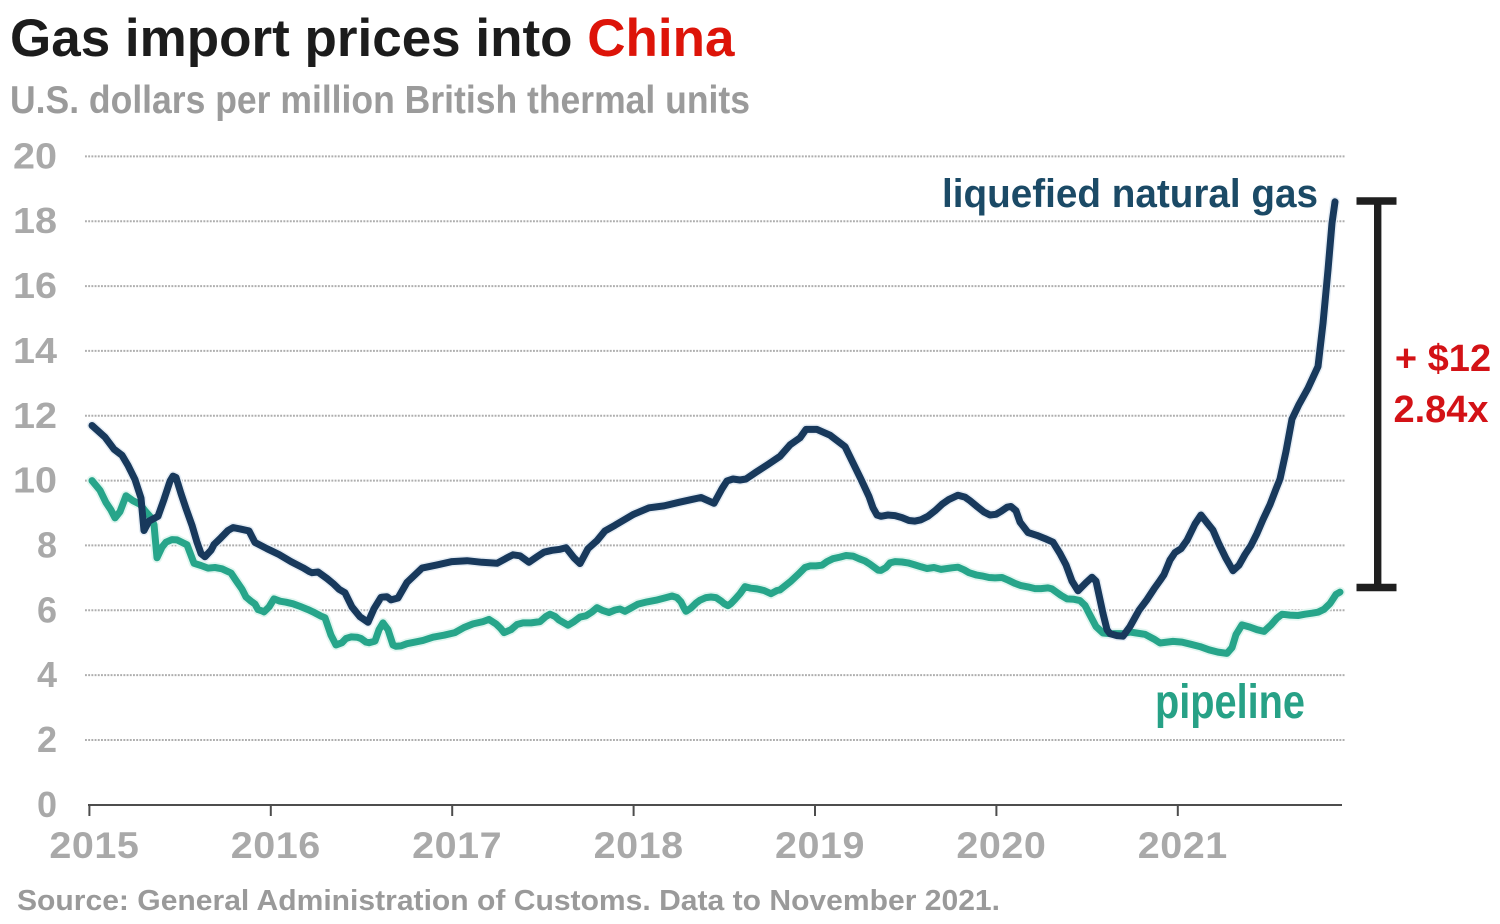 Image resolution: width=1500 pixels, height=924 pixels. What do you see at coordinates (47, 804) in the screenshot?
I see `svg-text: 0` at bounding box center [47, 804].